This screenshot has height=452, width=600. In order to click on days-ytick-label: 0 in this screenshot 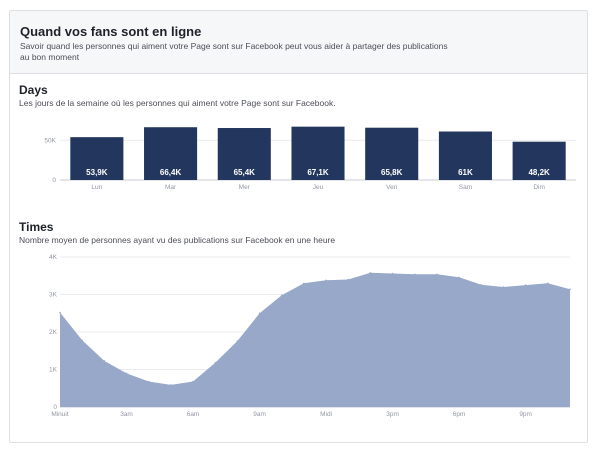, I will do `click(54, 180)`.